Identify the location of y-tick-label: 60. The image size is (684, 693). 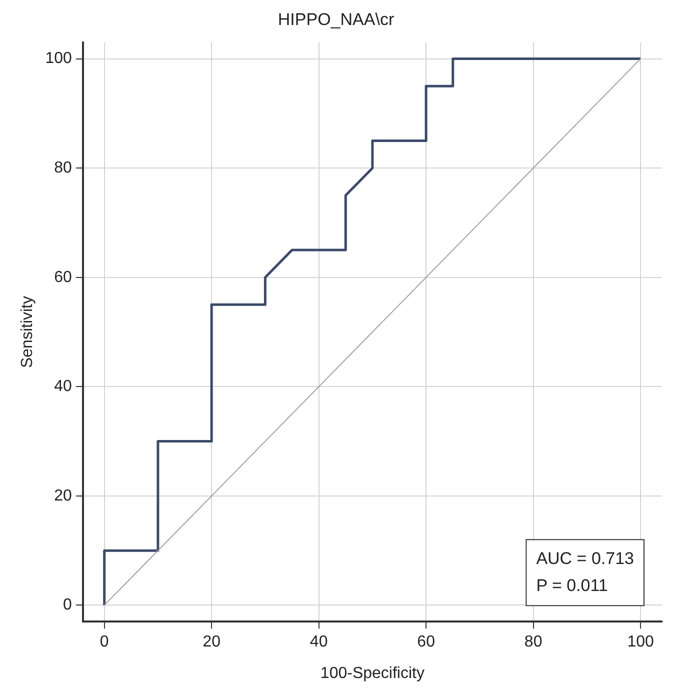
(63, 277).